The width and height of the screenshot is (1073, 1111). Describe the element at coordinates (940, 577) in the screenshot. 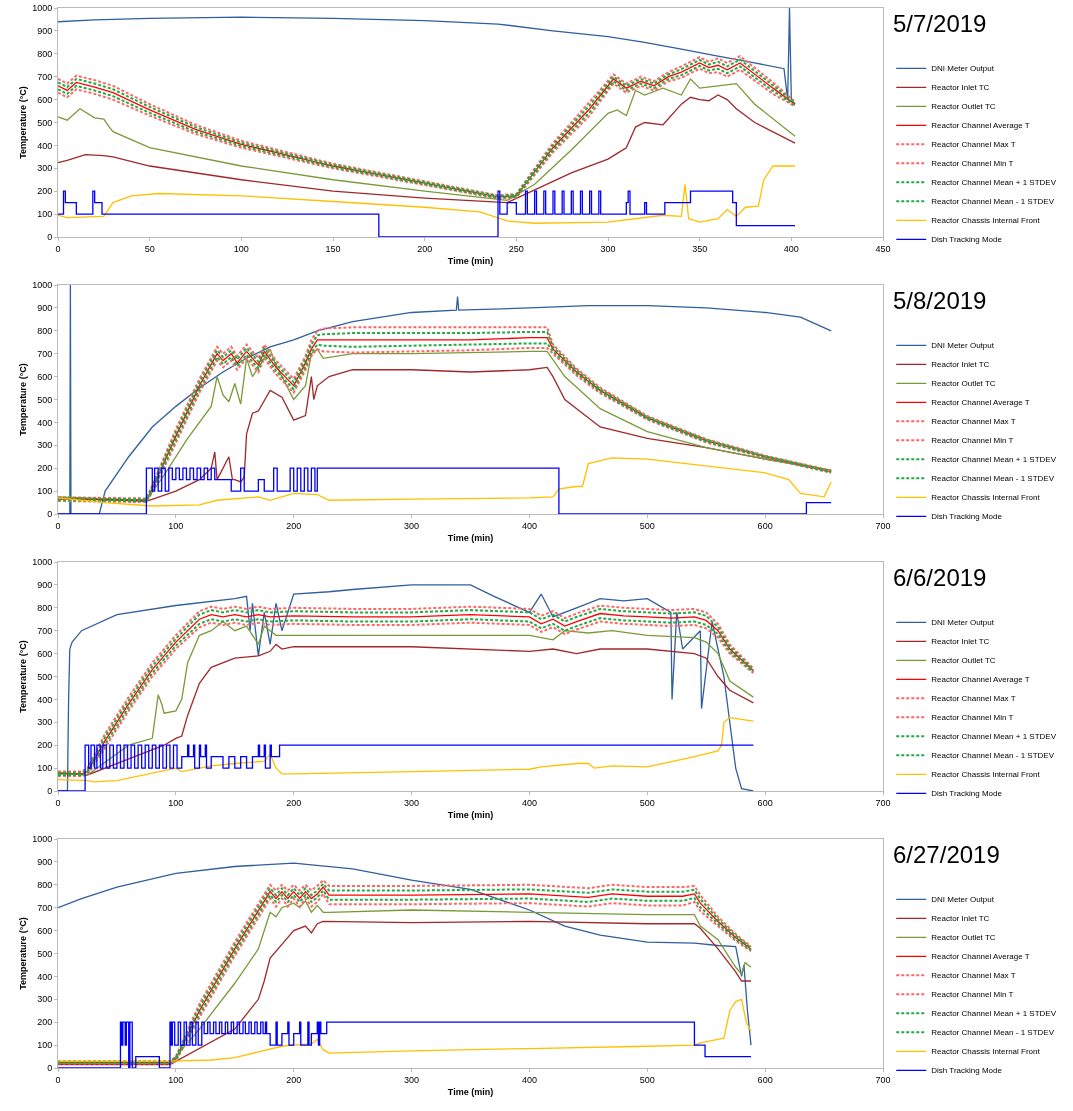

I see `text: 6/6/2019` at that location.